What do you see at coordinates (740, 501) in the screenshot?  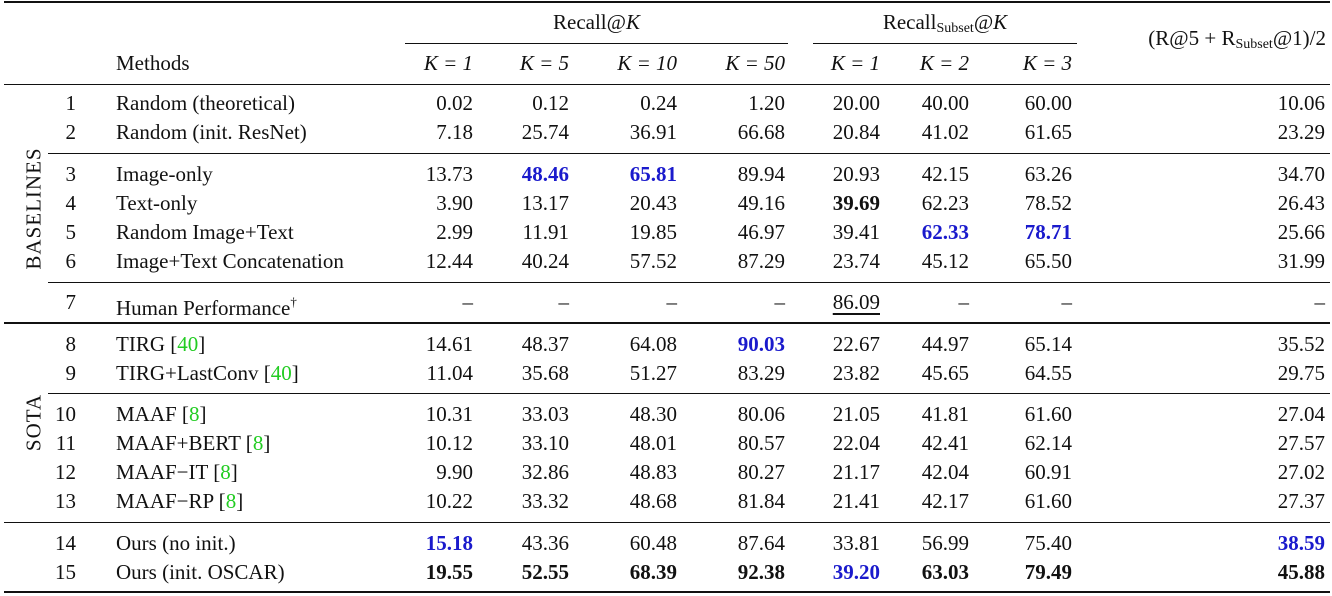 I see `cell-recall-k50: 81.84` at bounding box center [740, 501].